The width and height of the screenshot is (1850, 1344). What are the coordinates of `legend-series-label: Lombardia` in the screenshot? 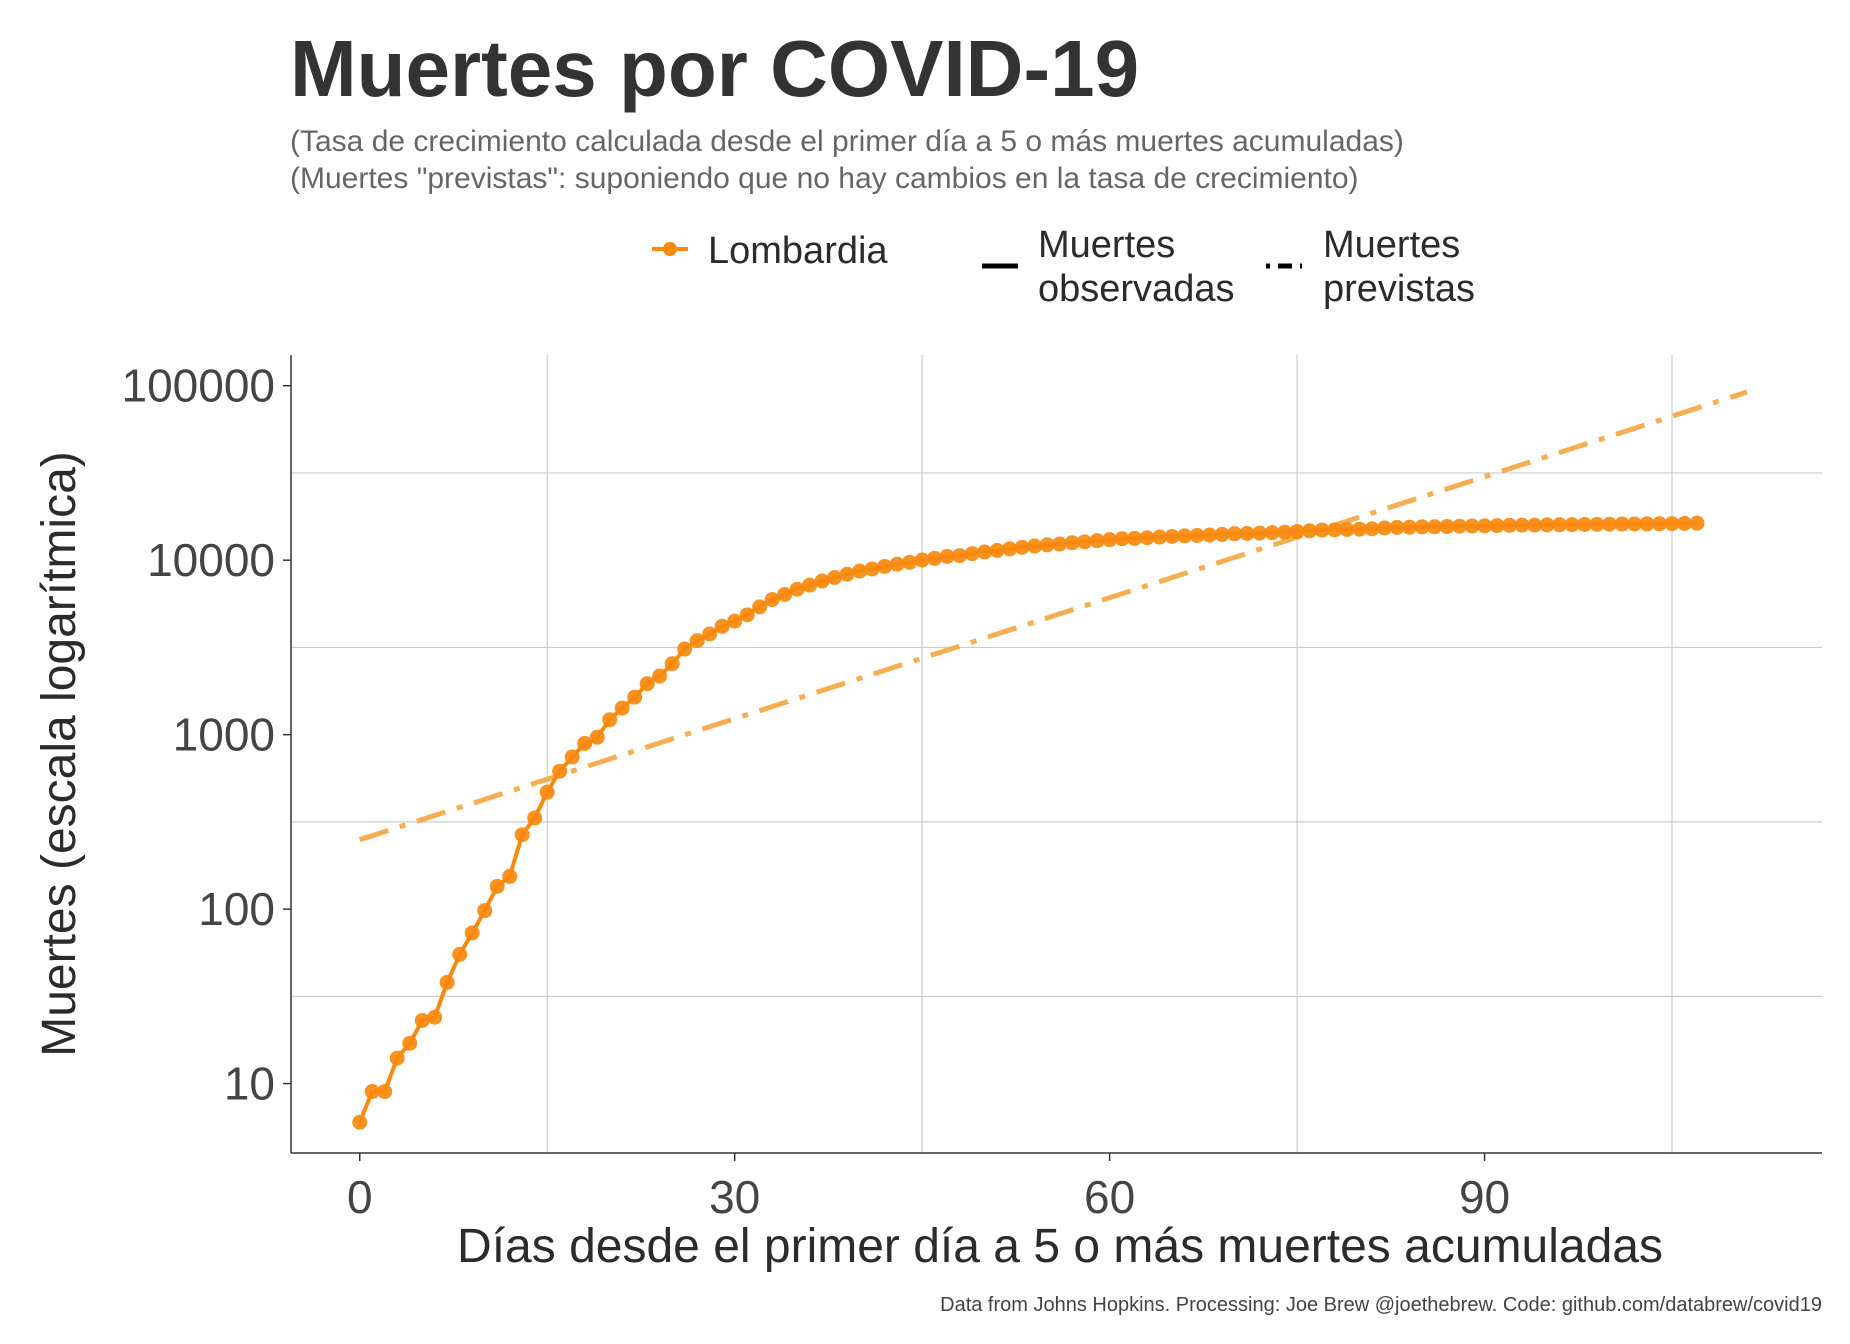 It's located at (798, 251).